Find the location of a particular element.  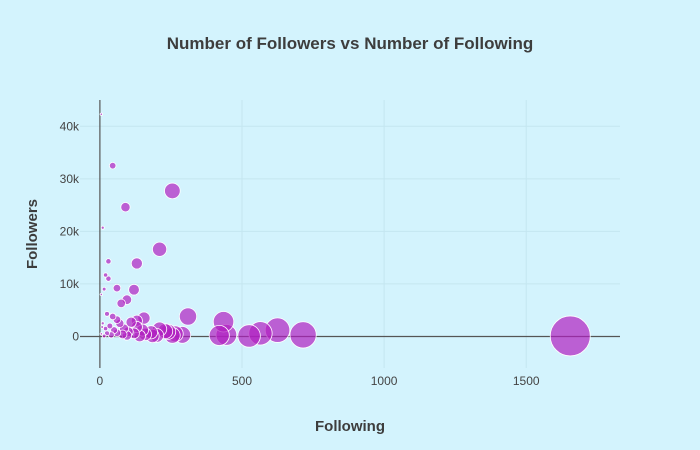

y-tick-label: 40k is located at coordinates (70, 126).